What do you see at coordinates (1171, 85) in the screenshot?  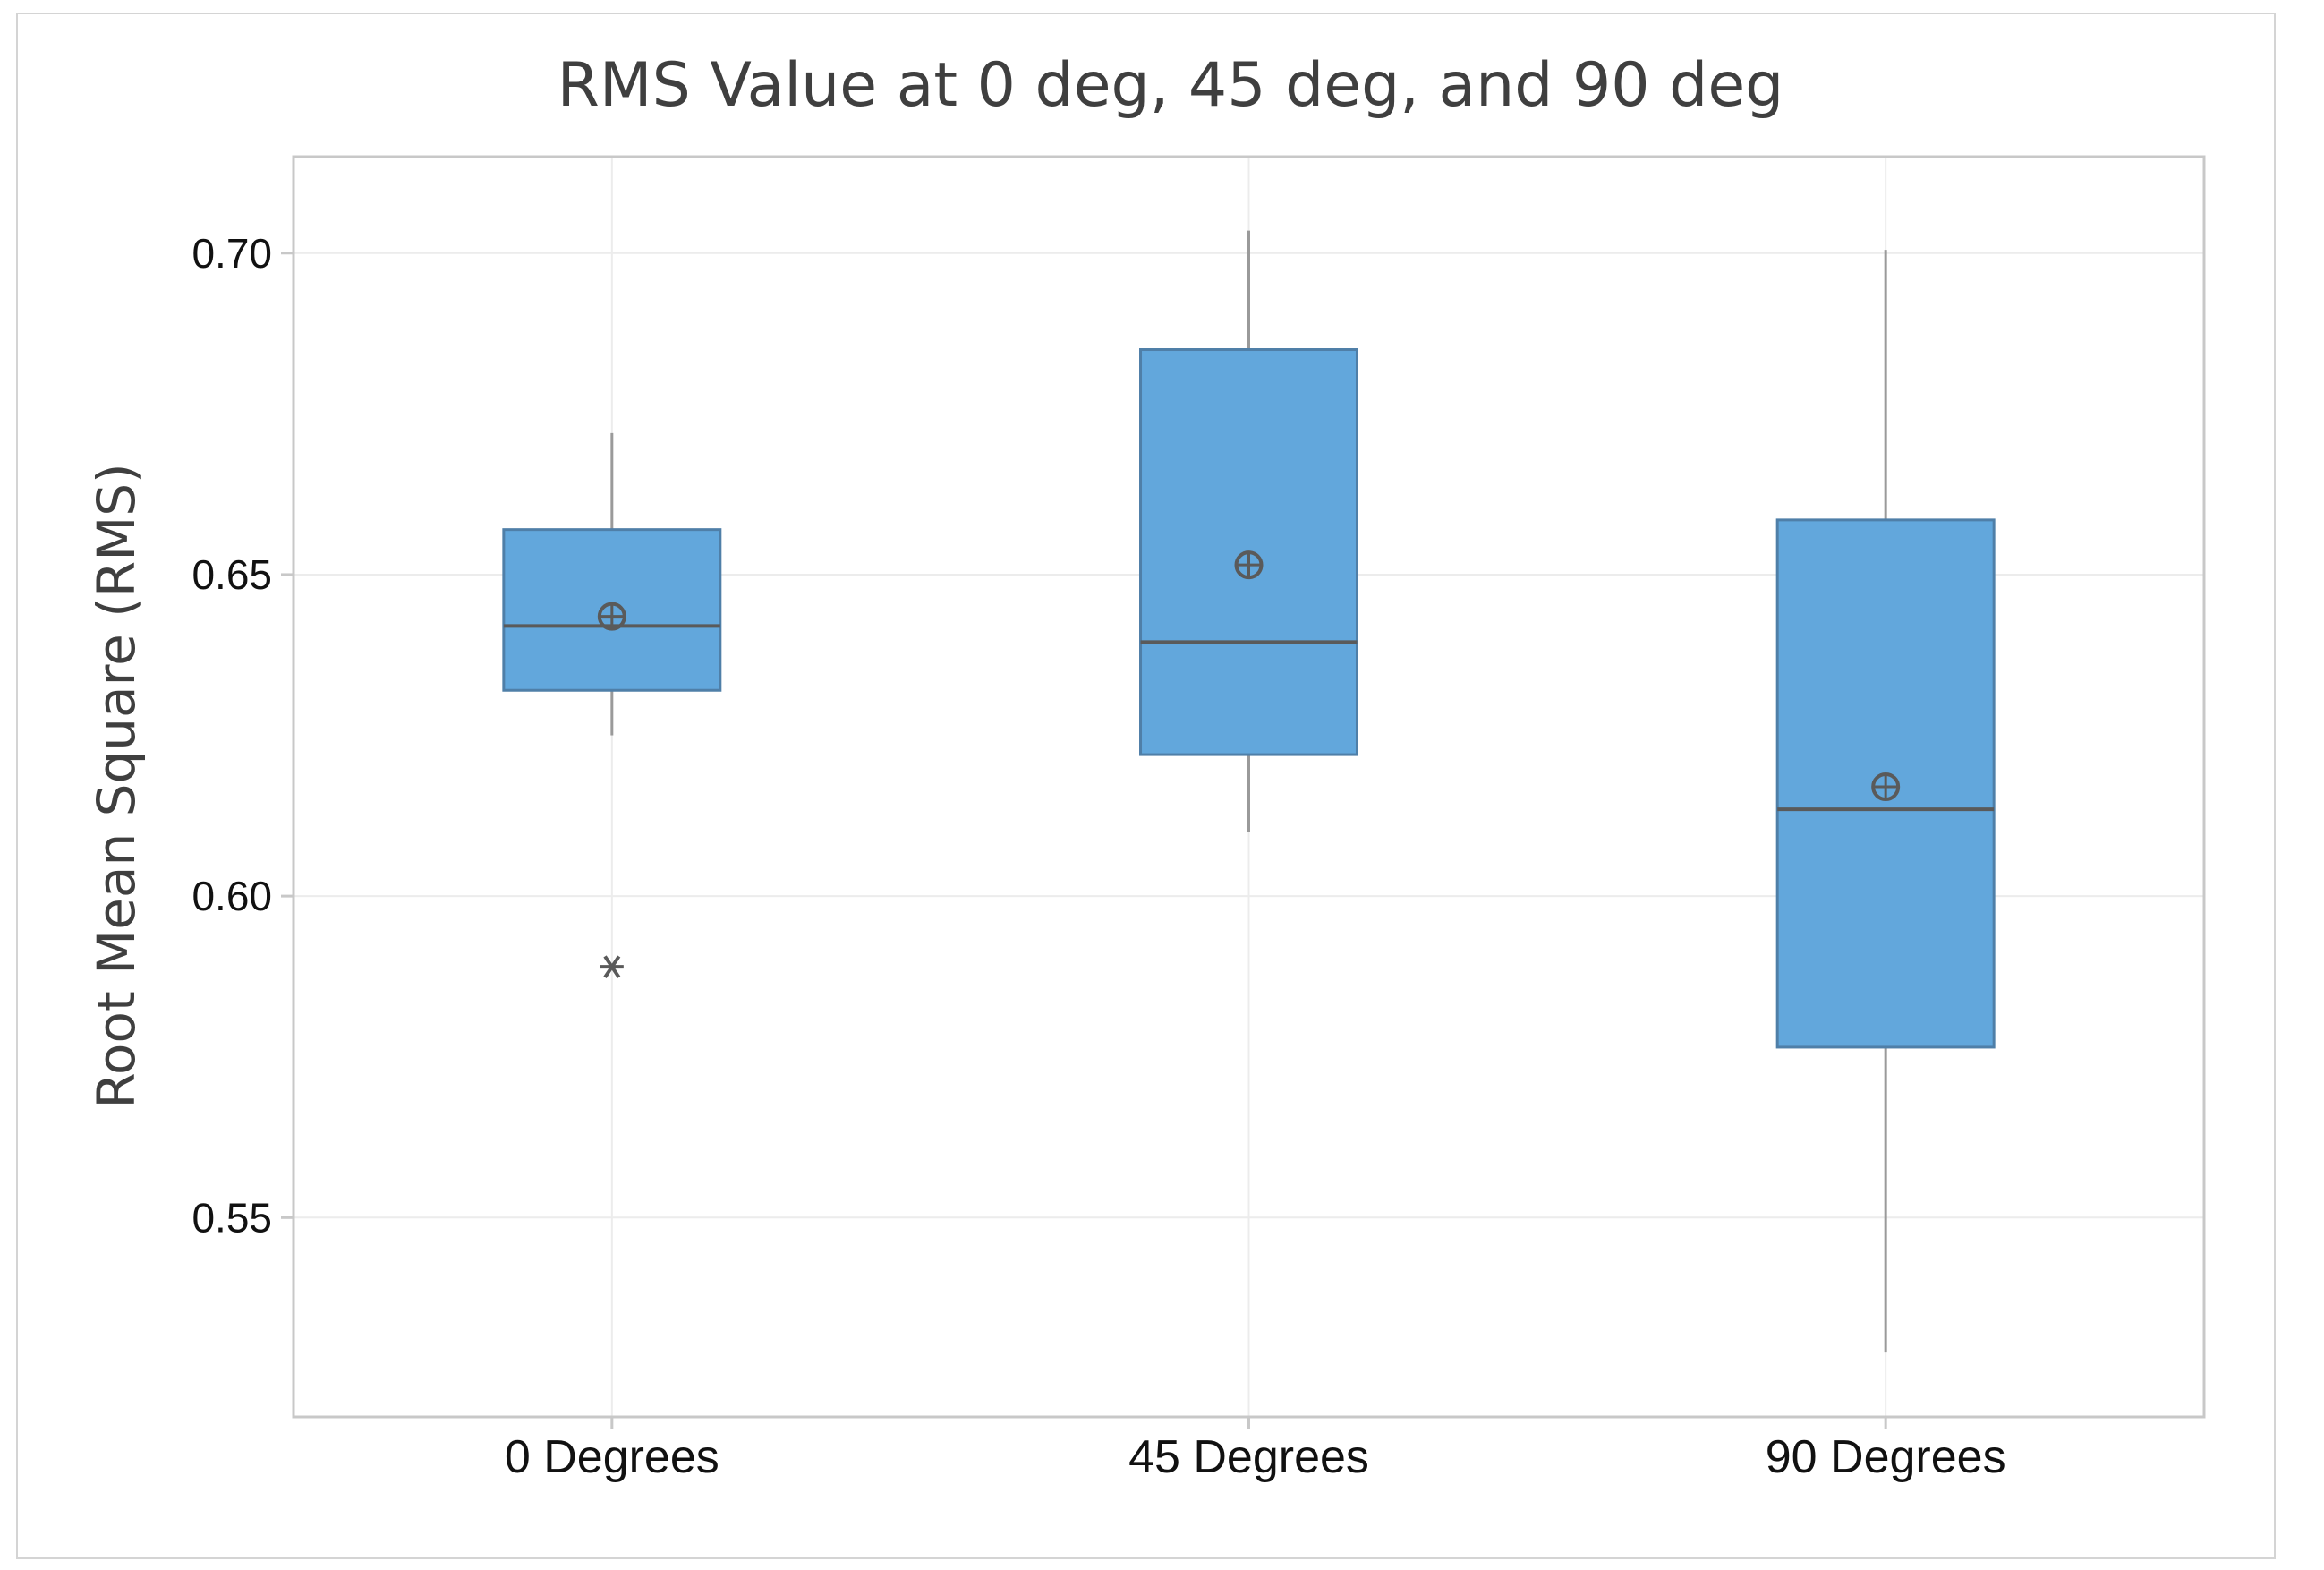 I see `chart-title: RMS Value at 0 deg, 45 deg, and 90 deg` at bounding box center [1171, 85].